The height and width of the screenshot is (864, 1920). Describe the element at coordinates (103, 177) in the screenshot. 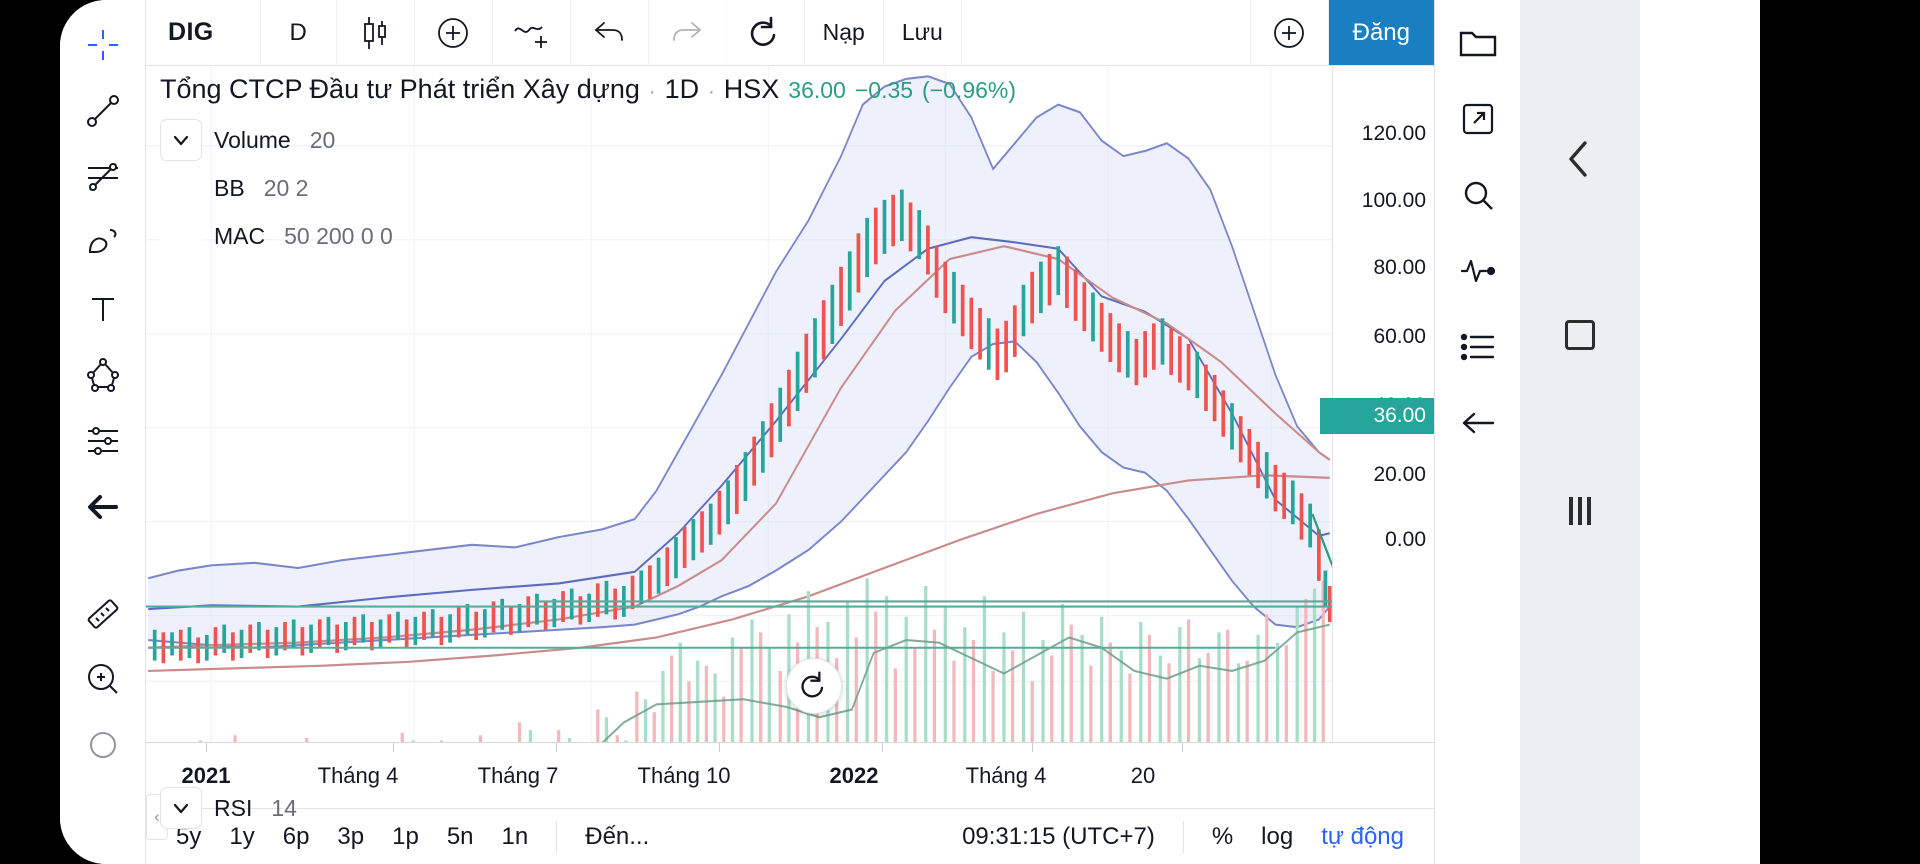

I see `fib-retracement-icon` at that location.